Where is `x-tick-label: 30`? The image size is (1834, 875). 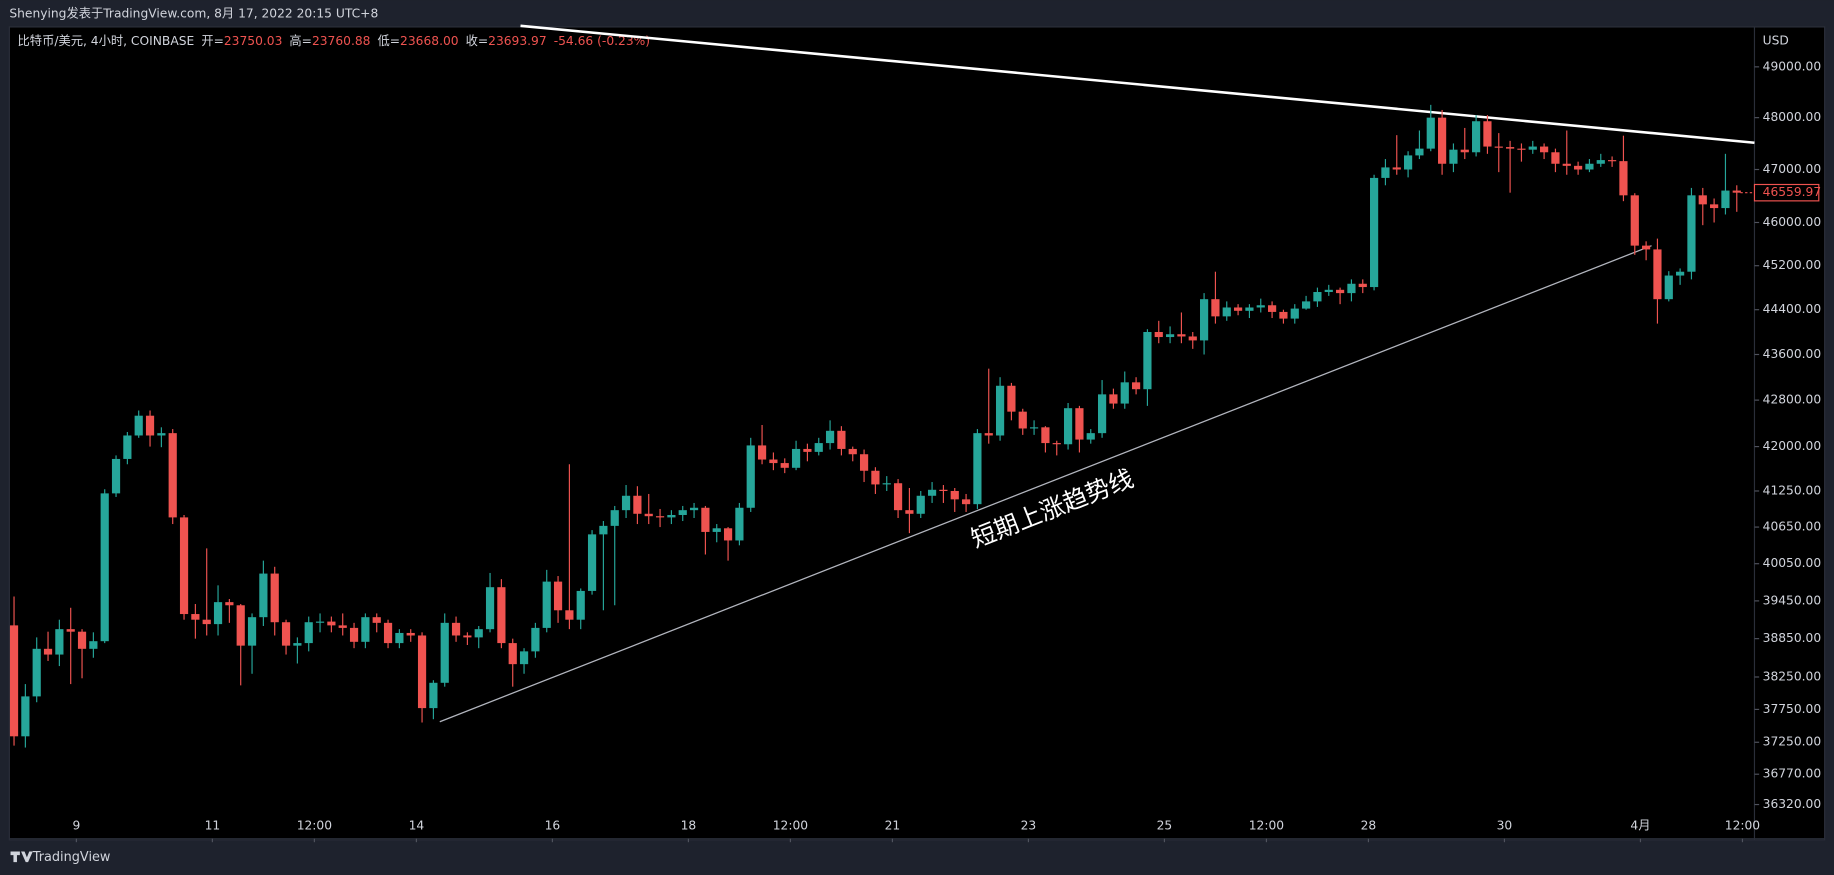
x-tick-label: 30 is located at coordinates (1505, 825).